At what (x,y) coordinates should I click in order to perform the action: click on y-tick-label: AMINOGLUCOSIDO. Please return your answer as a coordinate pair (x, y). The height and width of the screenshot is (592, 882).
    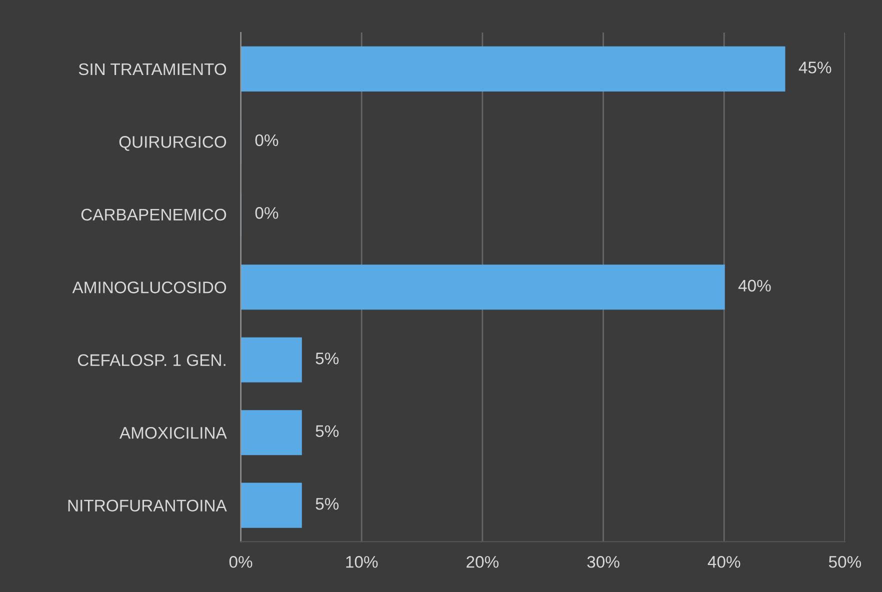
    Looking at the image, I should click on (149, 288).